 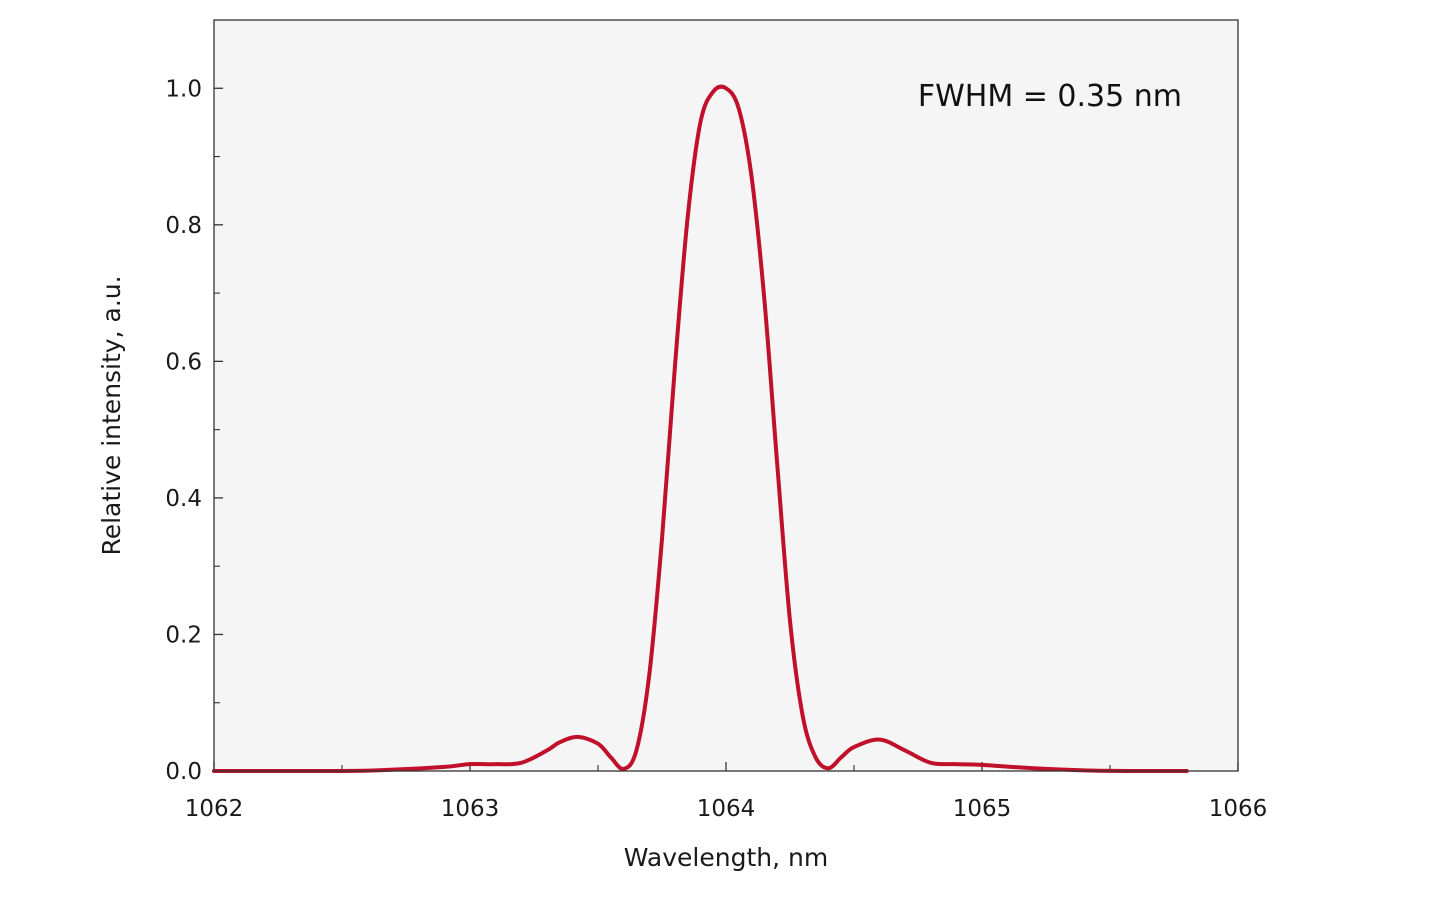 What do you see at coordinates (183, 362) in the screenshot?
I see `y-tick-label: 0.6` at bounding box center [183, 362].